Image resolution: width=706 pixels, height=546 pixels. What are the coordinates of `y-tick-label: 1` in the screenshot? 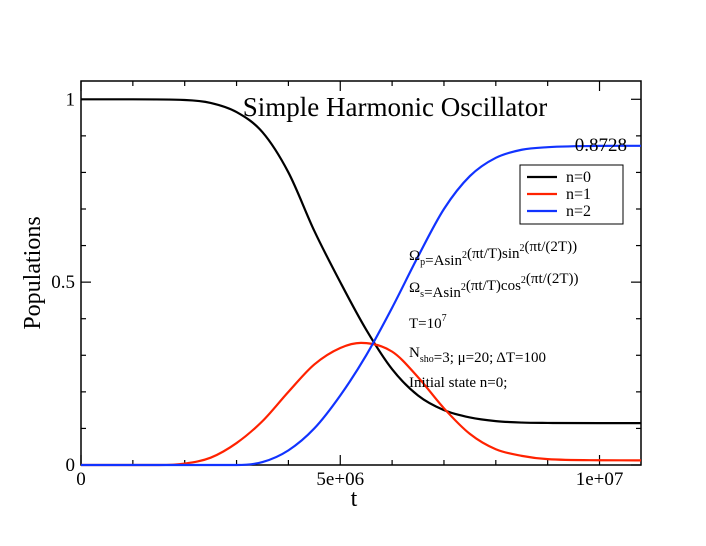 It's located at (71, 99).